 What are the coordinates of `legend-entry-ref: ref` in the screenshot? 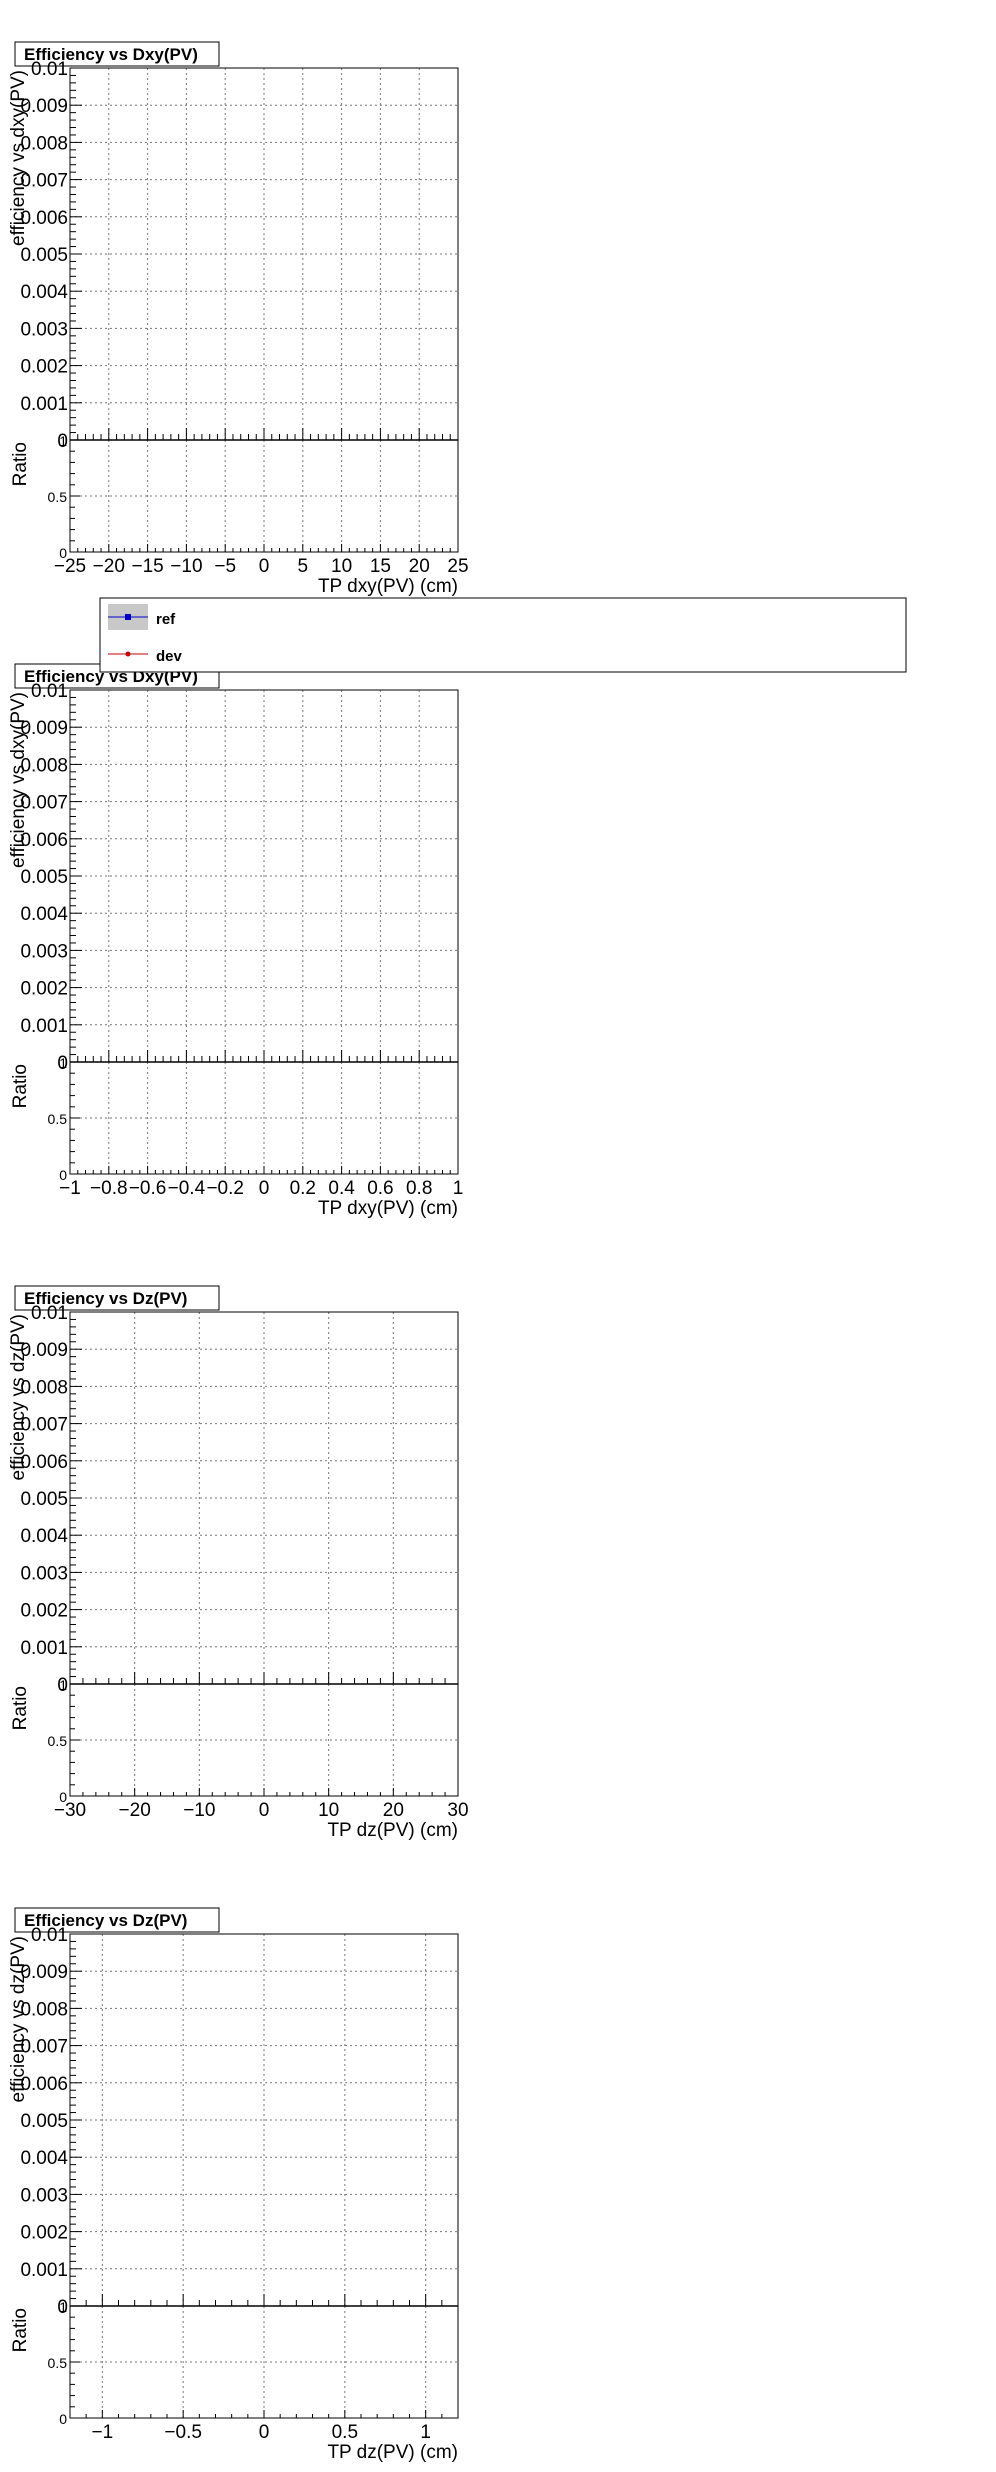 It's located at (142, 617).